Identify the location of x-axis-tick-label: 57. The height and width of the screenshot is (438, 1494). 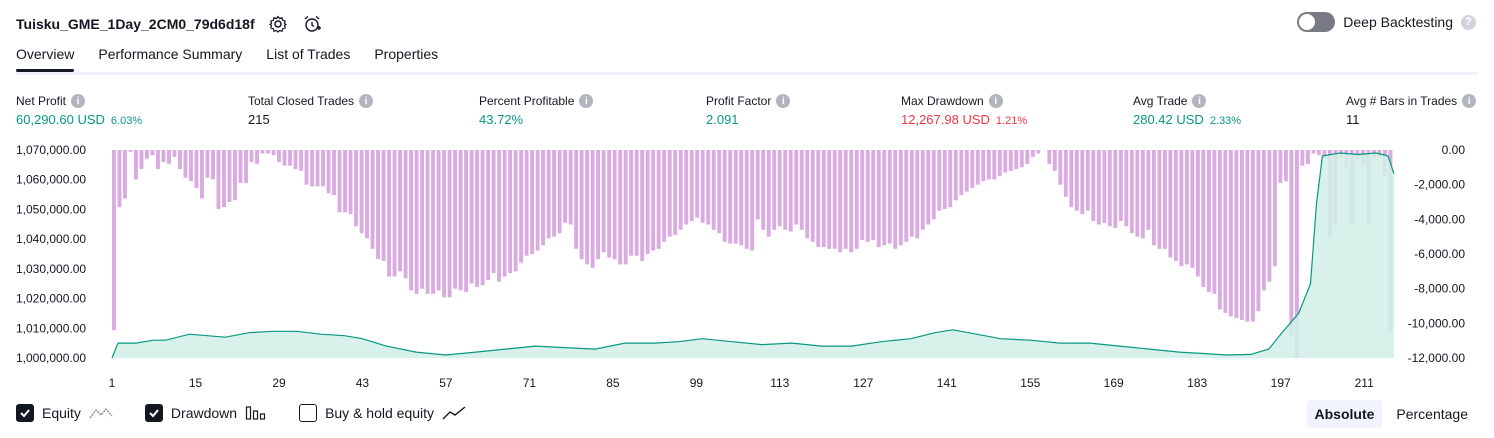
(446, 383).